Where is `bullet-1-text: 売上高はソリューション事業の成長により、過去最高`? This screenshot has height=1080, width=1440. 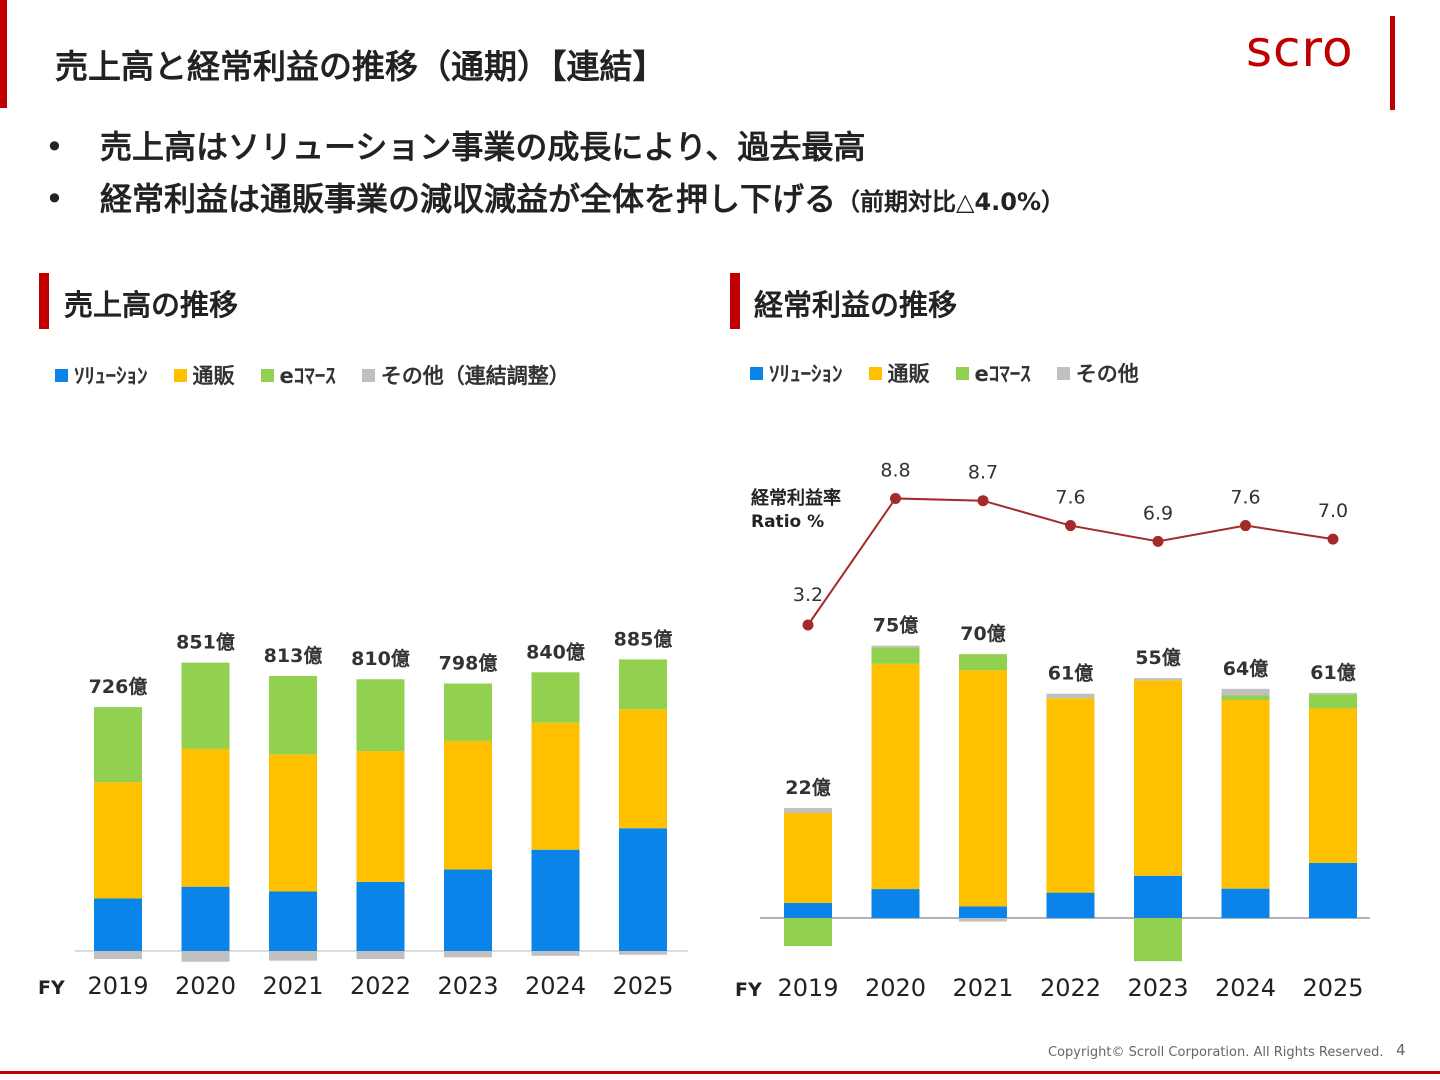 bullet-1-text: 売上高はソリューション事業の成長により、過去最高 is located at coordinates (483, 147).